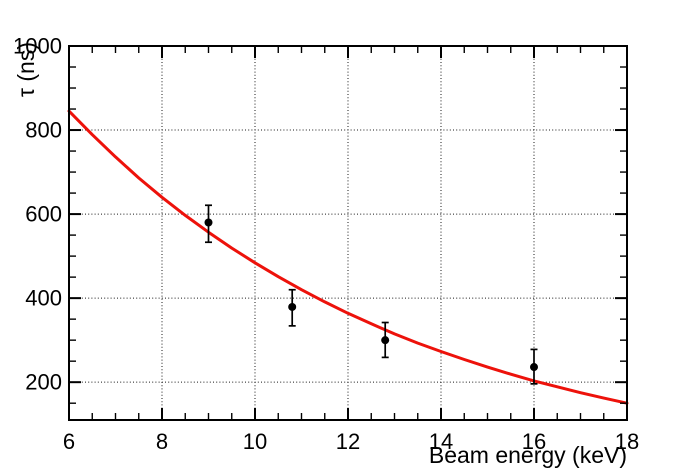 This screenshot has height=472, width=696. What do you see at coordinates (43, 214) in the screenshot?
I see `y-tick-label: 600` at bounding box center [43, 214].